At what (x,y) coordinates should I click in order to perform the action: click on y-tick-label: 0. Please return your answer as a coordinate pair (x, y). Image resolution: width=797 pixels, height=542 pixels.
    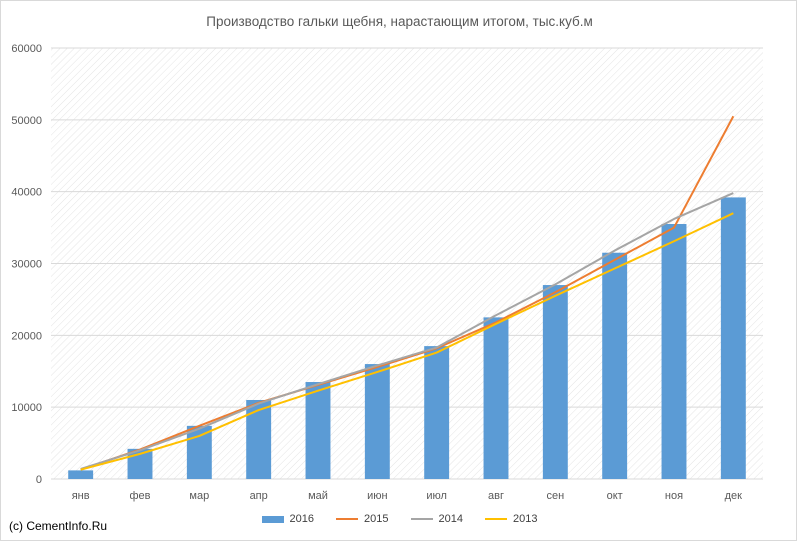
    Looking at the image, I should click on (39, 480).